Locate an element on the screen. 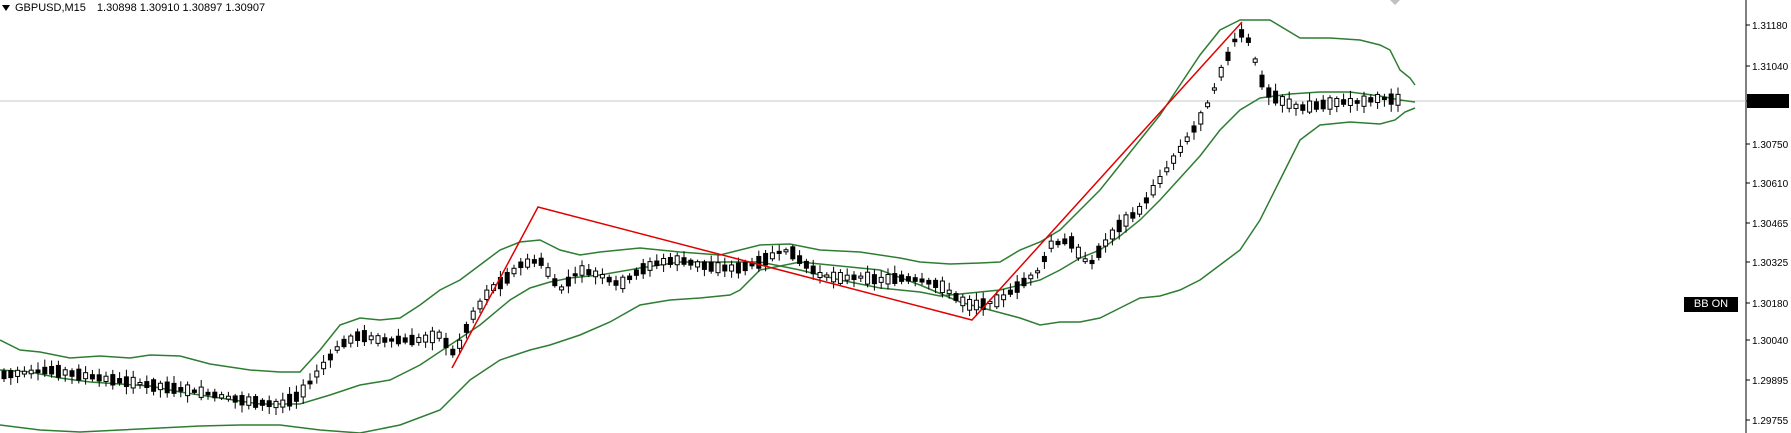 The image size is (1791, 433). dropdown-triangle-icon is located at coordinates (6, 8).